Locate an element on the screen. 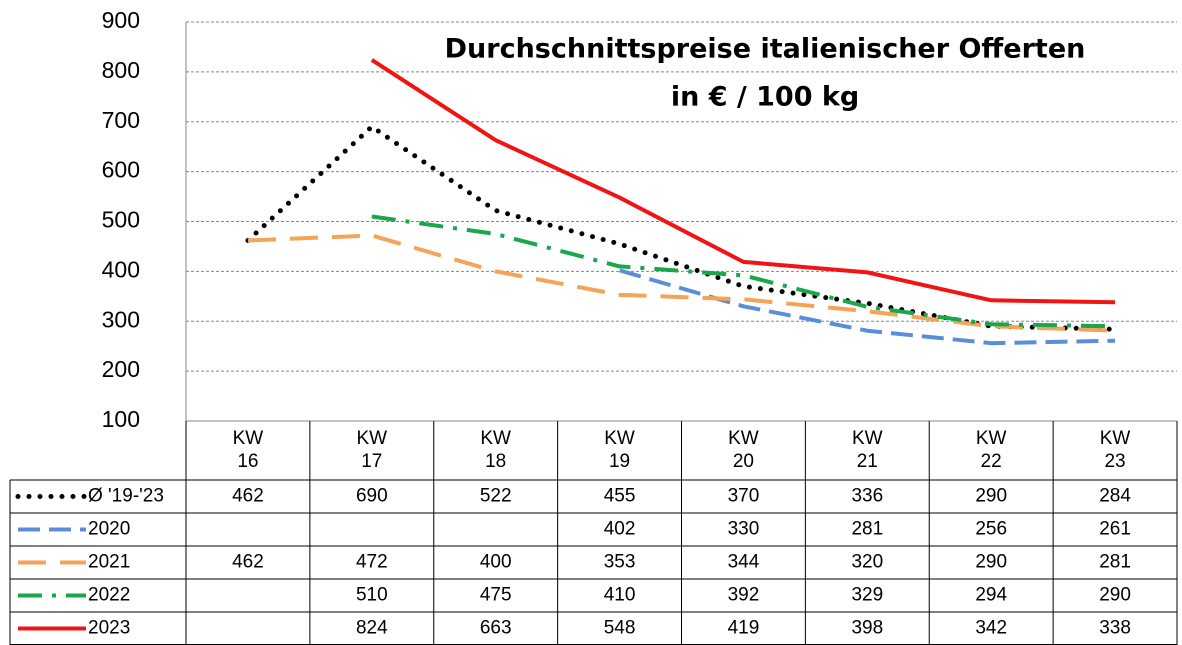 The width and height of the screenshot is (1182, 645). x-tick-label: KW 20 is located at coordinates (743, 450).